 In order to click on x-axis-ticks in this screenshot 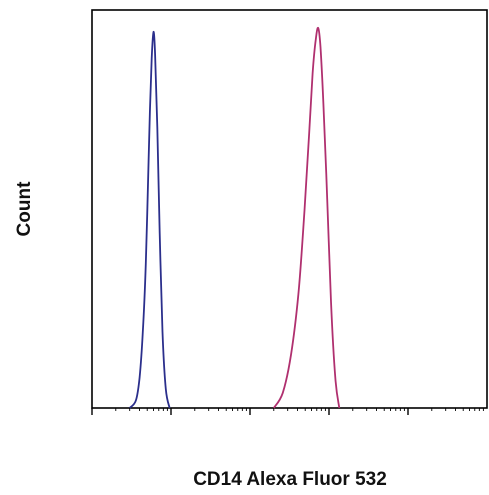, I will do `click(287, 411)`.